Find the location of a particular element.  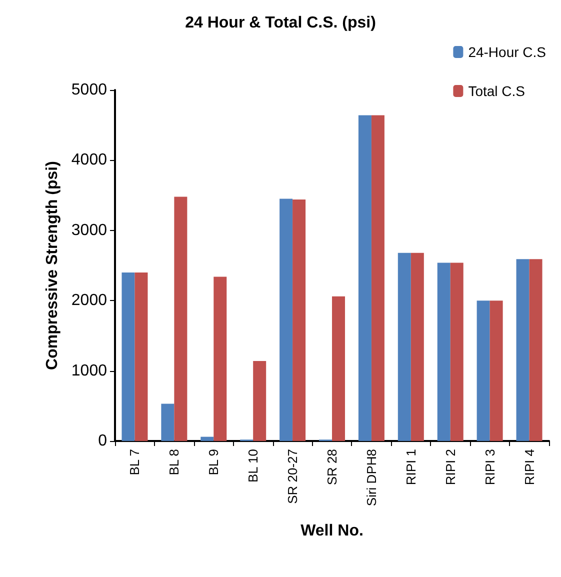

y-tick-label: 4000 is located at coordinates (89, 160).